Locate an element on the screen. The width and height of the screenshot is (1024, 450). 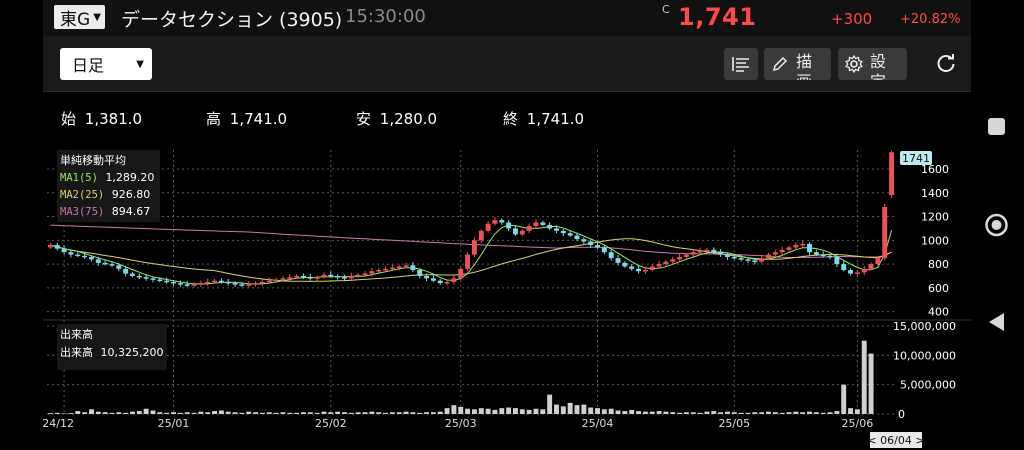
date-tick-label: 25/02 is located at coordinates (331, 423).